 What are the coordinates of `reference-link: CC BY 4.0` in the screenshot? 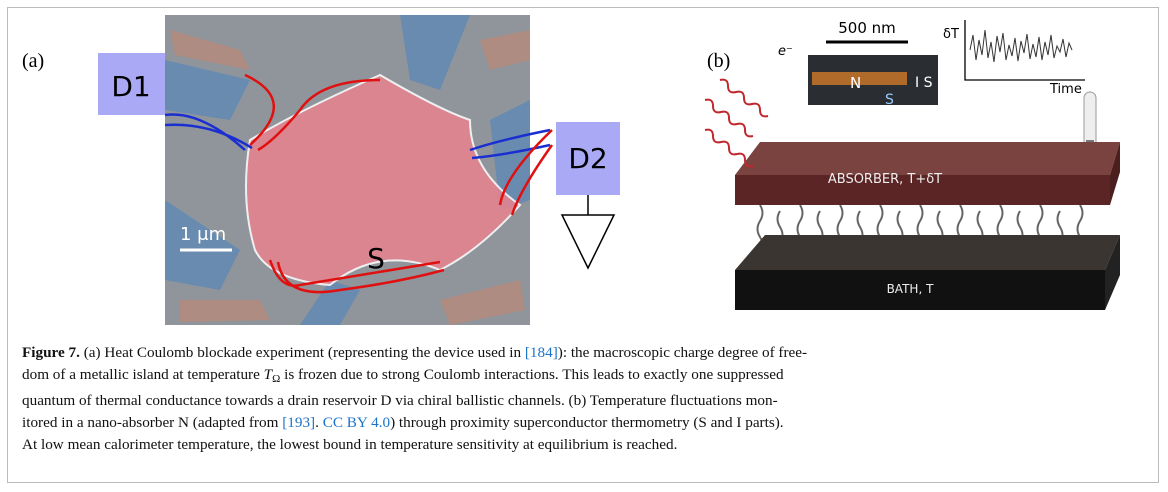 It's located at (356, 422).